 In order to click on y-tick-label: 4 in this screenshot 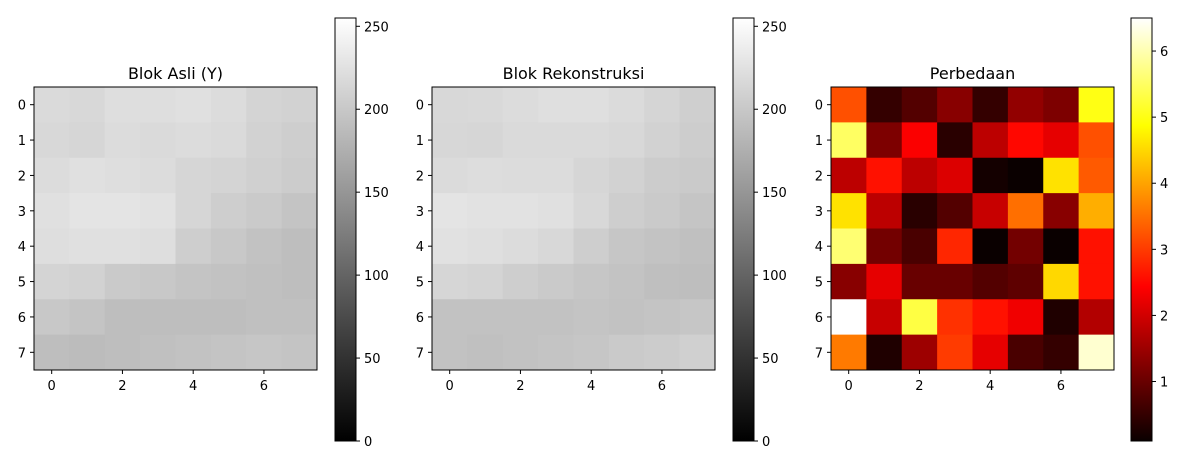, I will do `click(420, 247)`.